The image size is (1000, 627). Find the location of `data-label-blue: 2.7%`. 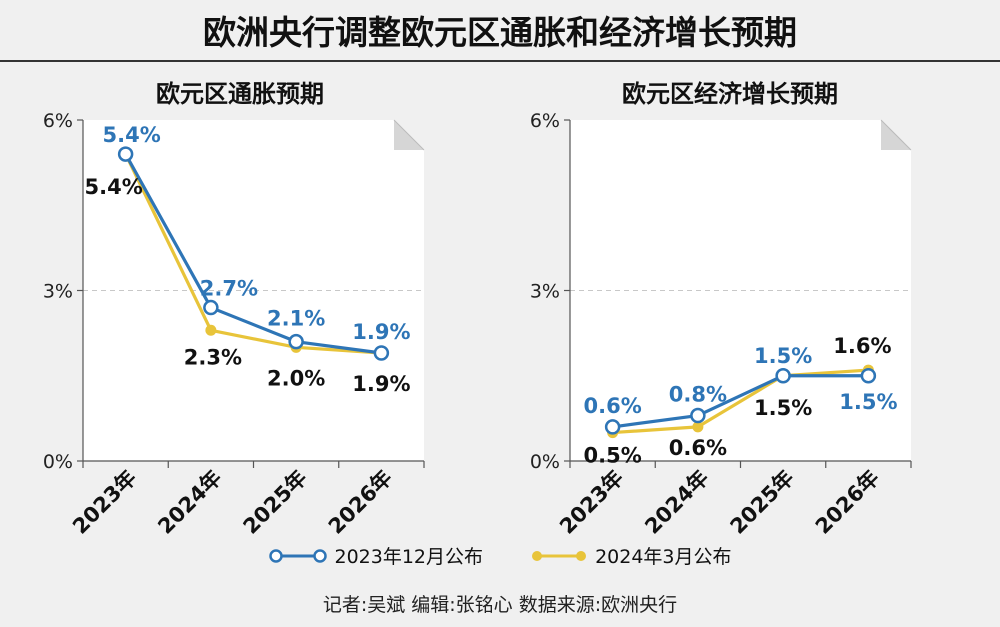

data-label-blue: 2.7% is located at coordinates (229, 289).